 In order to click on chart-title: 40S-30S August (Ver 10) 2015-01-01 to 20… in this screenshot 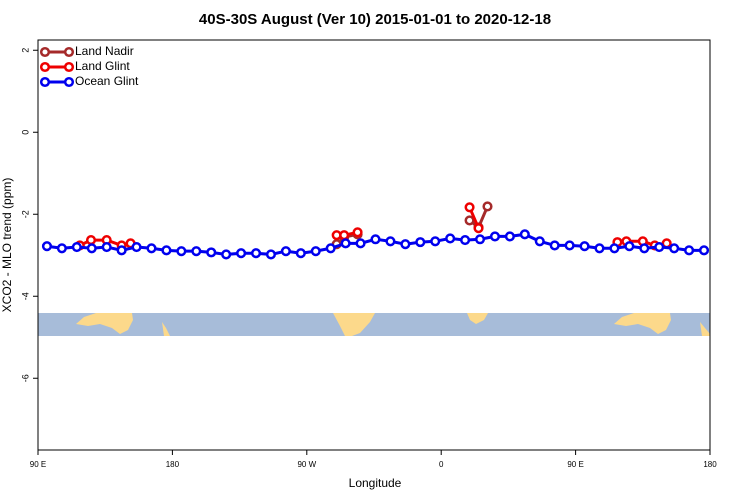, I will do `click(375, 19)`.